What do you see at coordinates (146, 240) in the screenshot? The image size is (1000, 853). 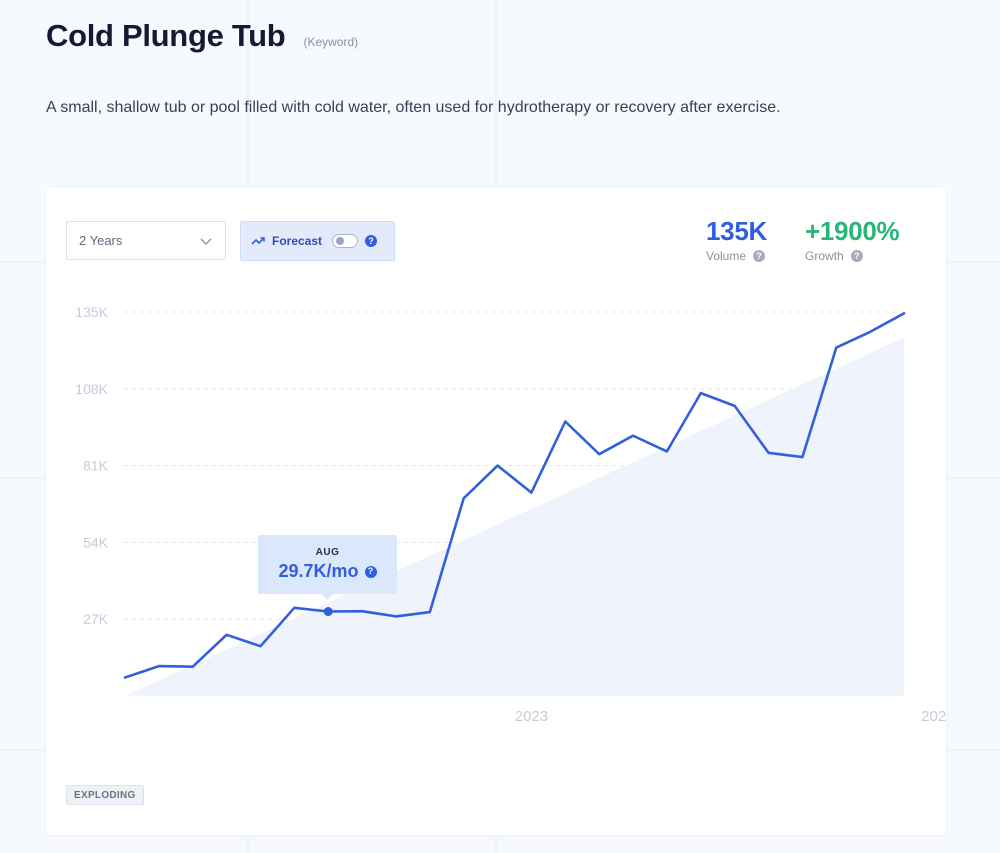 I see `time-range-select: 2 Years` at bounding box center [146, 240].